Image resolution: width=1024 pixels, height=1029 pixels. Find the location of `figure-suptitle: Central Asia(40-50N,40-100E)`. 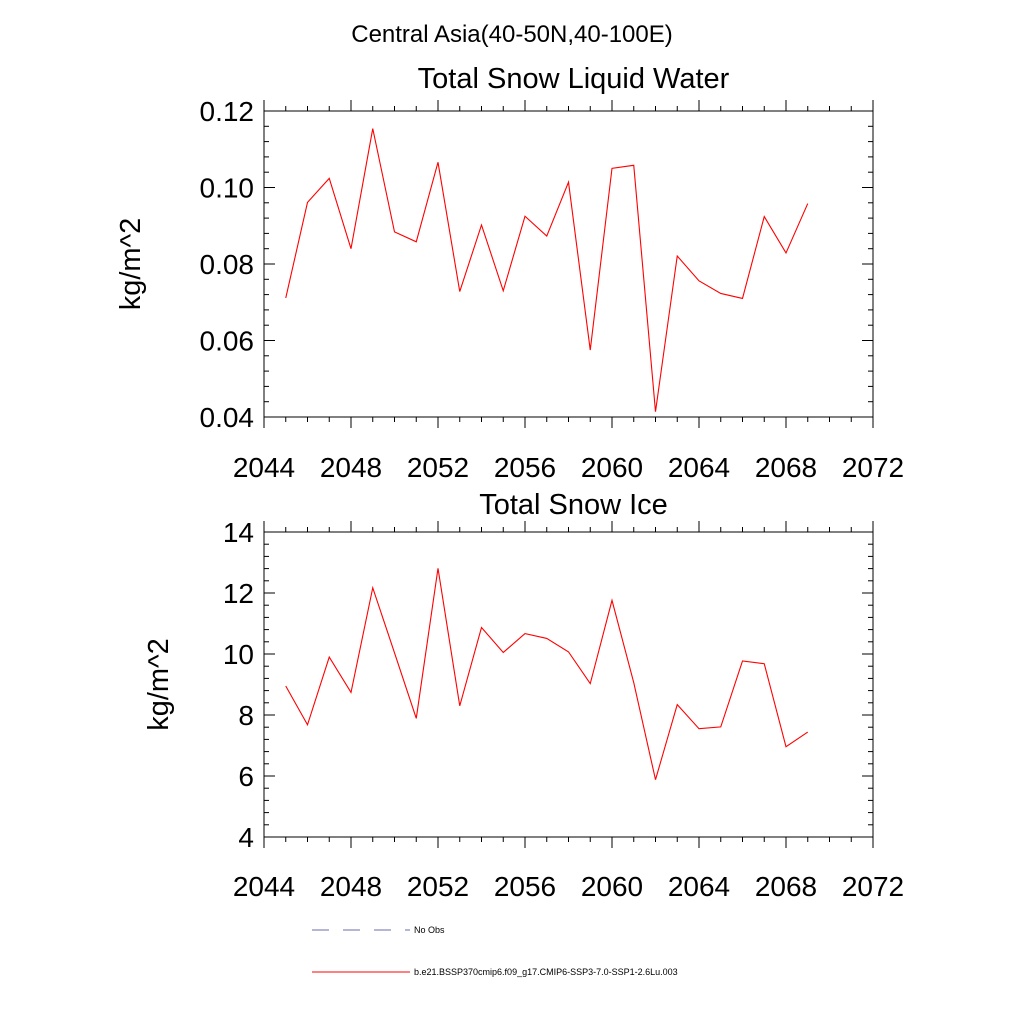

figure-suptitle: Central Asia(40-50N,40-100E) is located at coordinates (512, 34).